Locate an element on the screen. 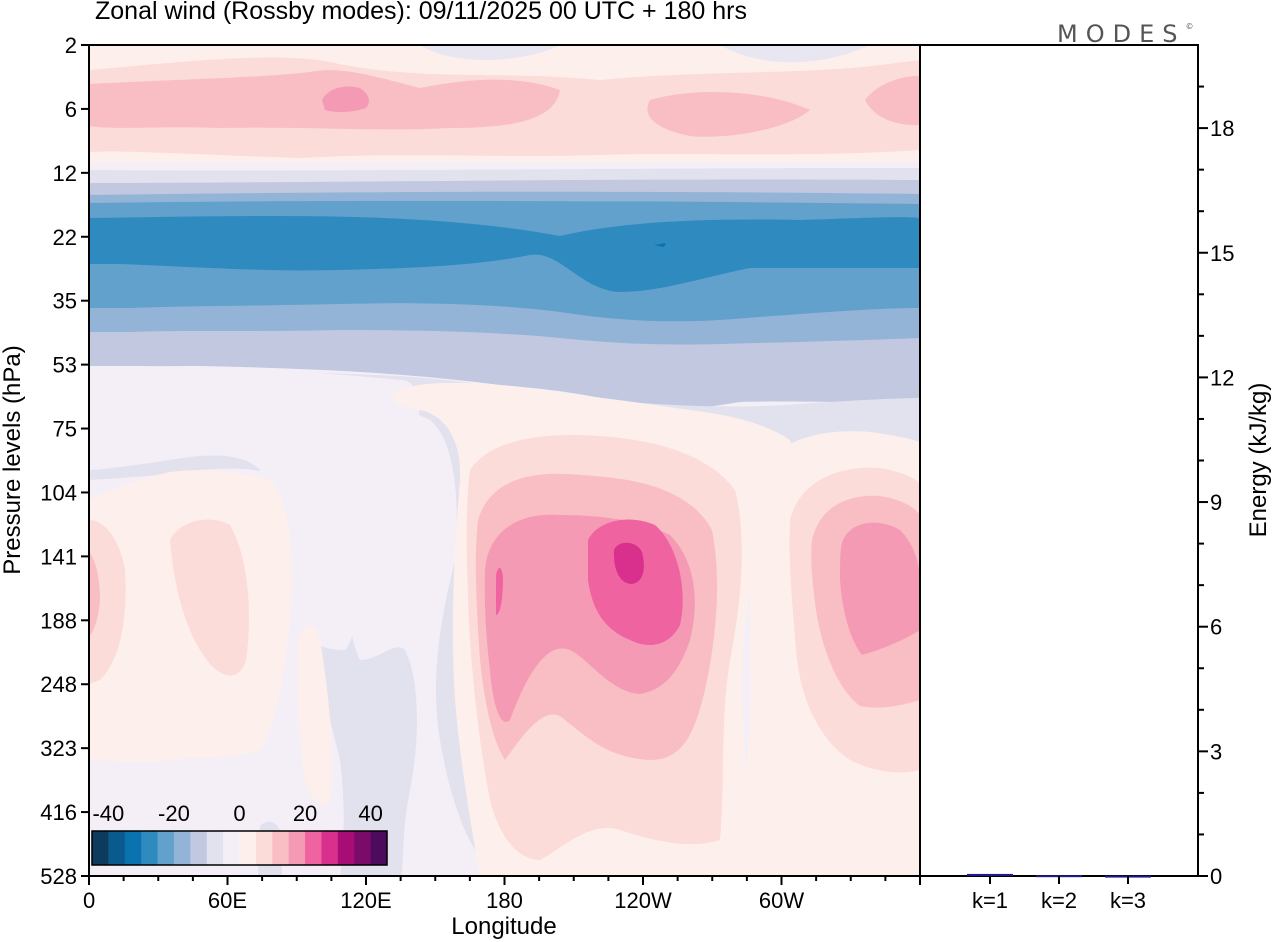 The image size is (1280, 942). y-tick-label: 248 is located at coordinates (58, 684).